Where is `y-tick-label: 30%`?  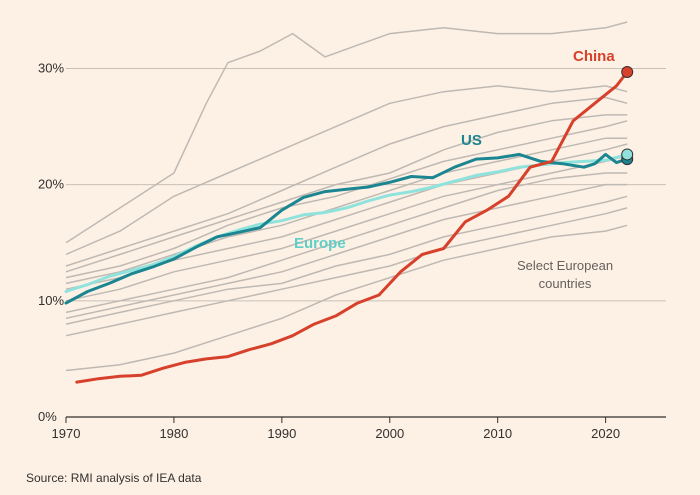 y-tick-label: 30% is located at coordinates (51, 67).